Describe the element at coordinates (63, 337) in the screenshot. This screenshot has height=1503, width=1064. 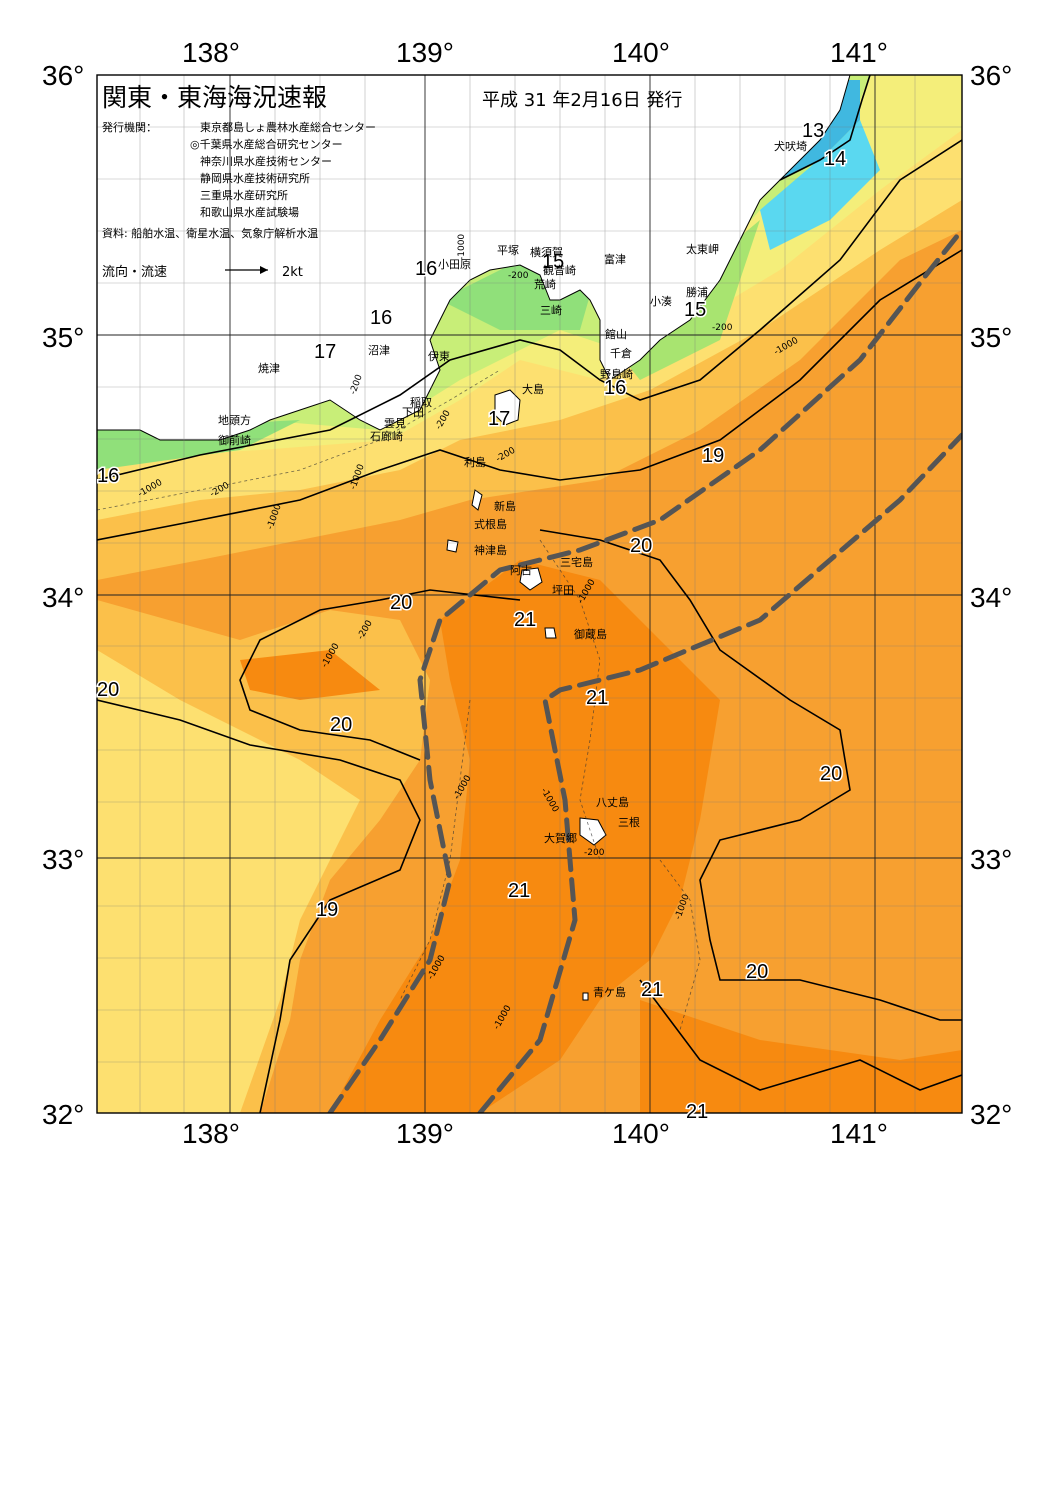
I see `lat-label-35: 35°` at that location.